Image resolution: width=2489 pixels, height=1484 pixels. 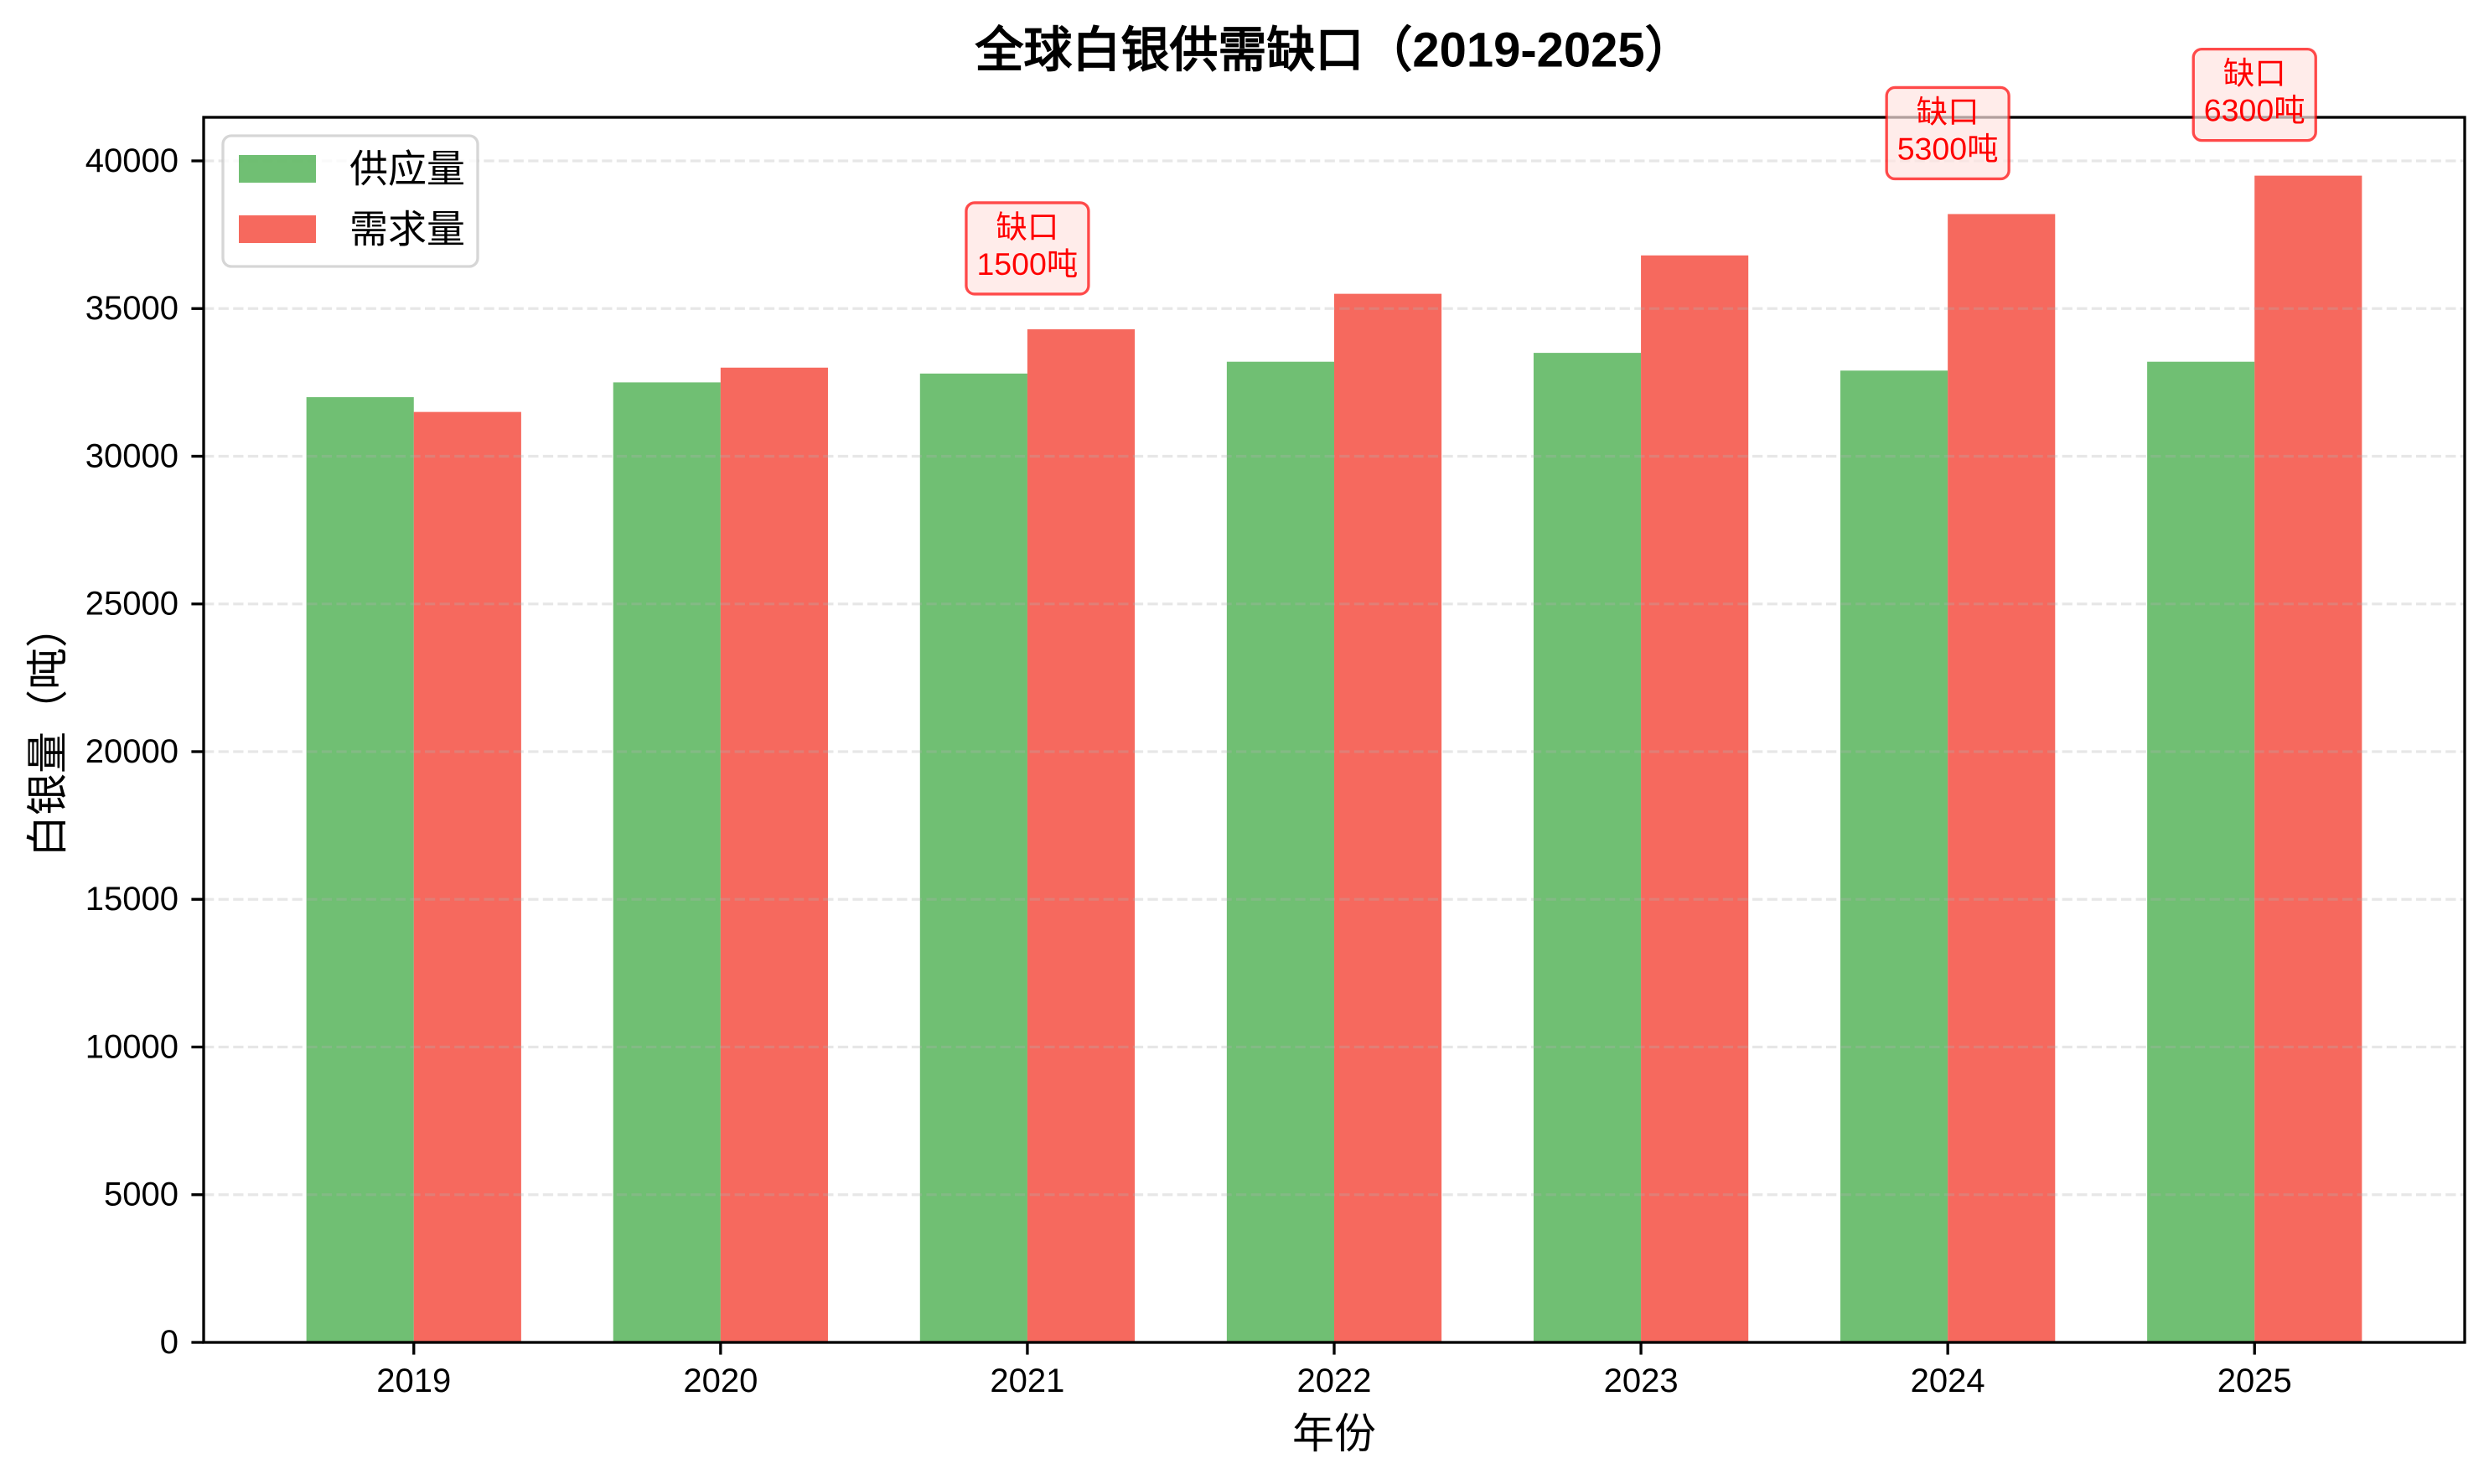 What do you see at coordinates (413, 1380) in the screenshot?
I see `x-tick-label: 2019` at bounding box center [413, 1380].